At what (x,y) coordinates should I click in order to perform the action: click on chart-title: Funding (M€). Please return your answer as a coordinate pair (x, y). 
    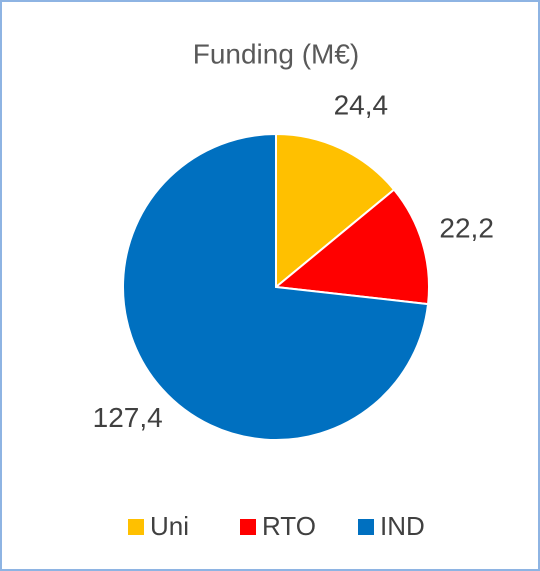
    Looking at the image, I should click on (276, 53).